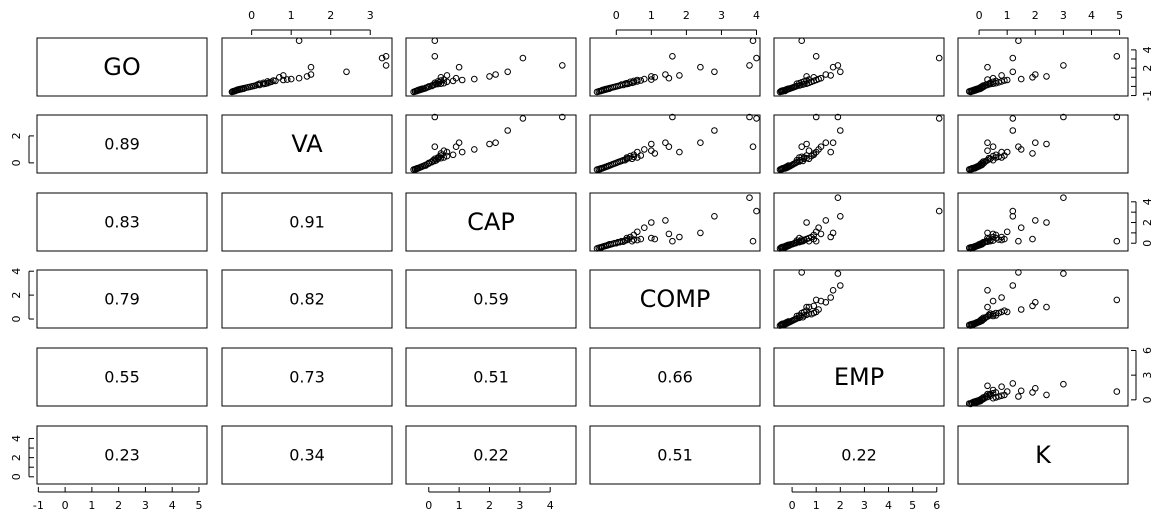 The width and height of the screenshot is (1156, 520). I want to click on panel-emp-emp, so click(859, 377).